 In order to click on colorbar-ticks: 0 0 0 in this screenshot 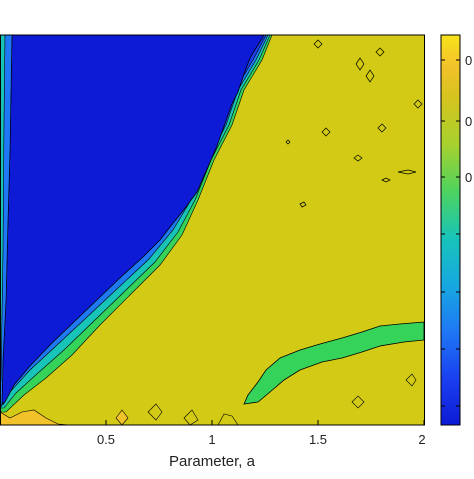, I will do `click(456, 230)`.